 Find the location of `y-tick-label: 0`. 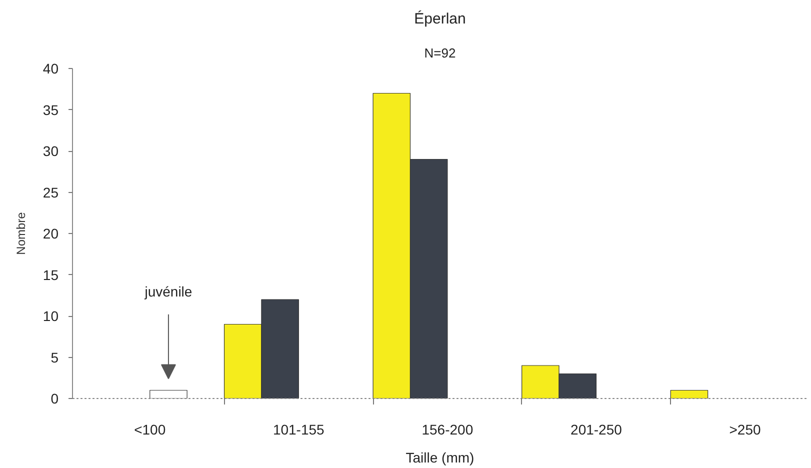

y-tick-label: 0 is located at coordinates (54, 398).